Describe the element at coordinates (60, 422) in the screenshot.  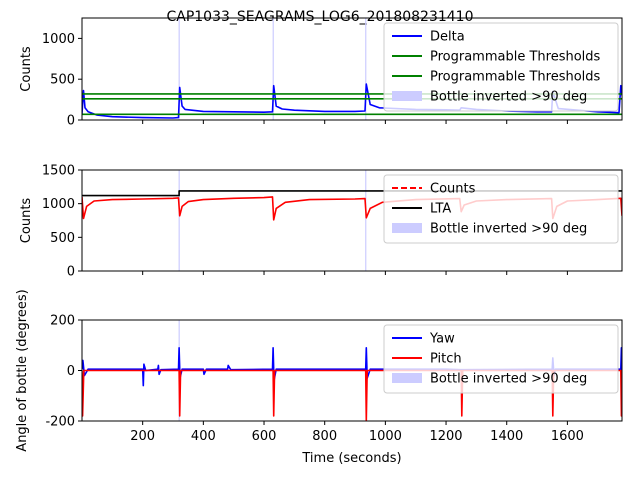
I see `y-tick-label: -200` at that location.